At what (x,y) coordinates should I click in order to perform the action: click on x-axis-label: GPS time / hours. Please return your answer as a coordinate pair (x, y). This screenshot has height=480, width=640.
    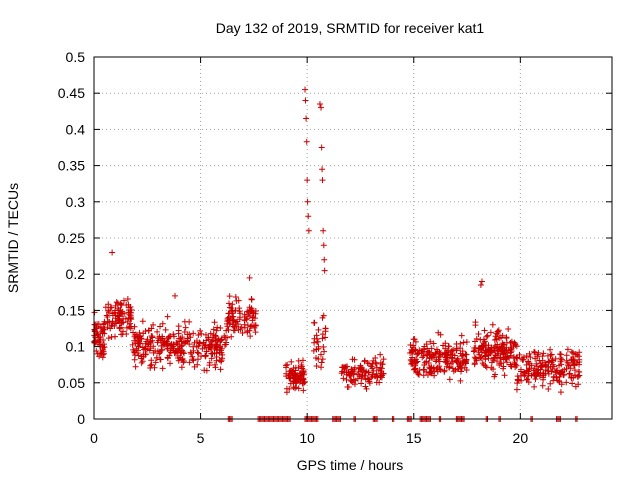
    Looking at the image, I should click on (350, 465).